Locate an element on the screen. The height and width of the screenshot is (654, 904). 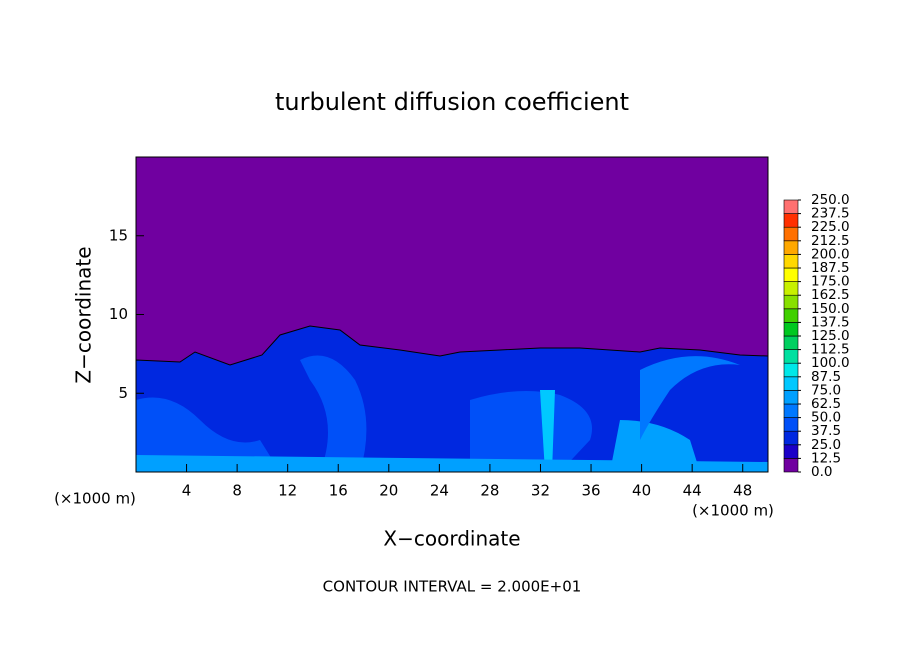
y-tick-label: 10 is located at coordinates (118, 314).